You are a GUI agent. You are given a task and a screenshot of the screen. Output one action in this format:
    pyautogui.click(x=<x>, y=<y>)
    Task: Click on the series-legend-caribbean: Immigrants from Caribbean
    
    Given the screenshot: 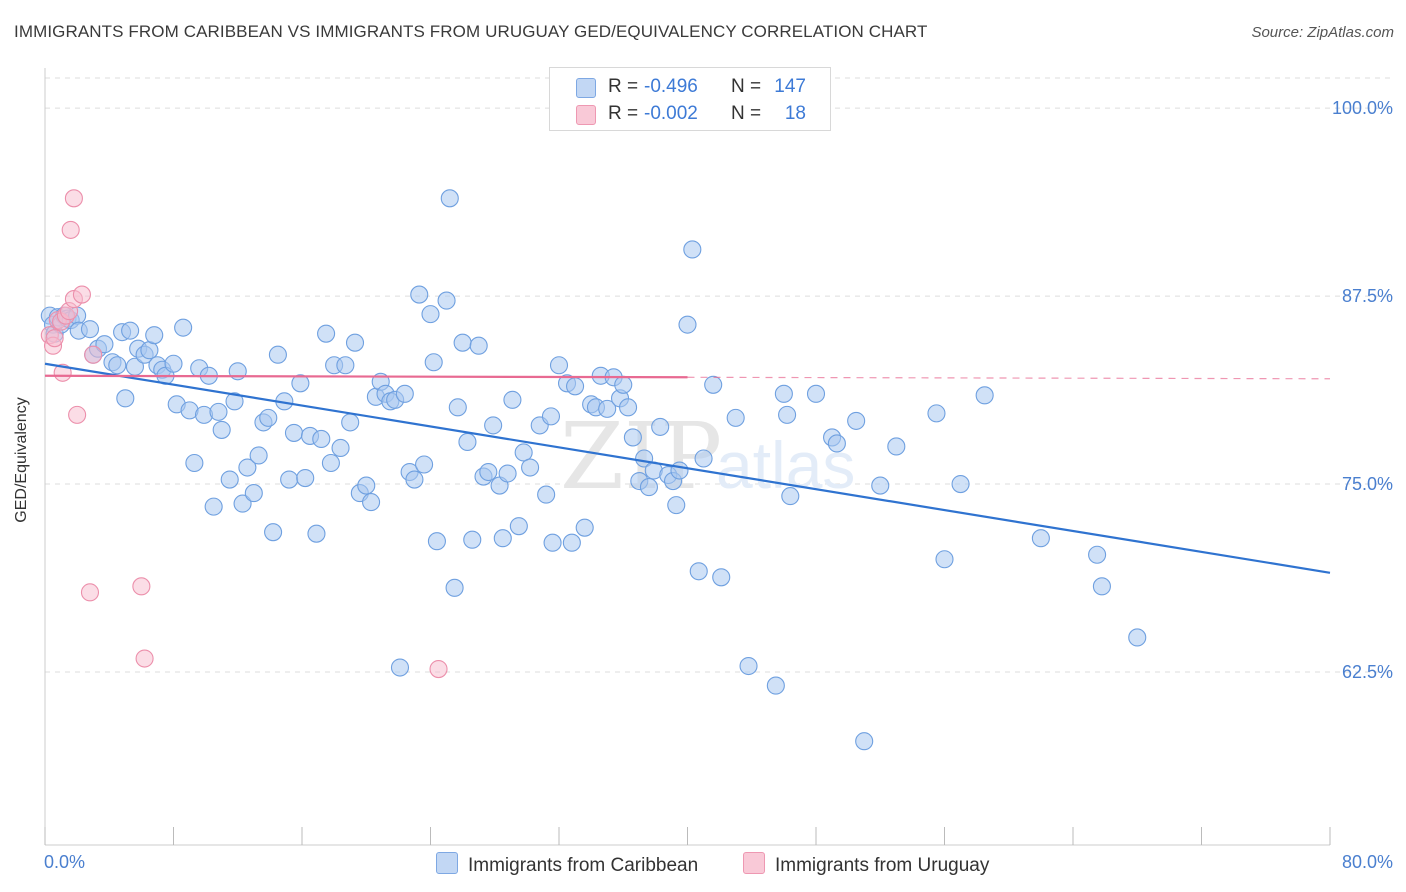 What is the action you would take?
    pyautogui.click(x=567, y=864)
    